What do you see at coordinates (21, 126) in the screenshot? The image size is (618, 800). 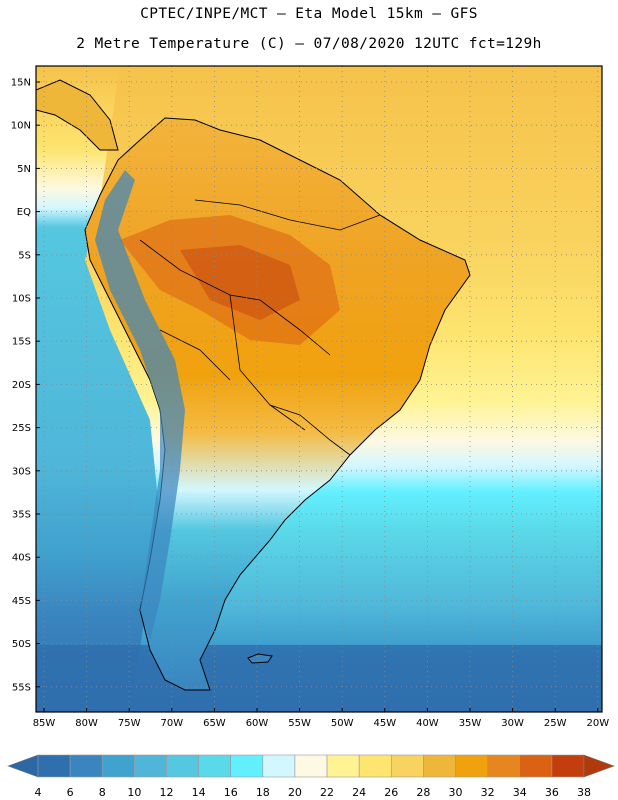 I see `lat-label: 10N` at bounding box center [21, 126].